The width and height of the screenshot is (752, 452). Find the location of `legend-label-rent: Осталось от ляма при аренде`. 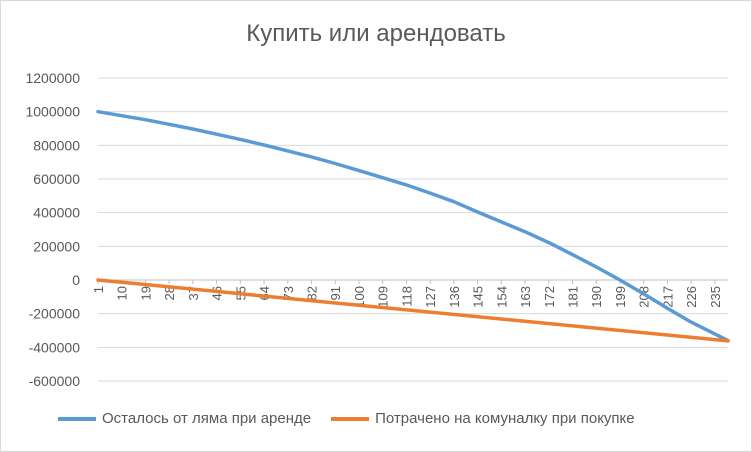

legend-label-rent: Осталось от ляма при аренде is located at coordinates (207, 418).